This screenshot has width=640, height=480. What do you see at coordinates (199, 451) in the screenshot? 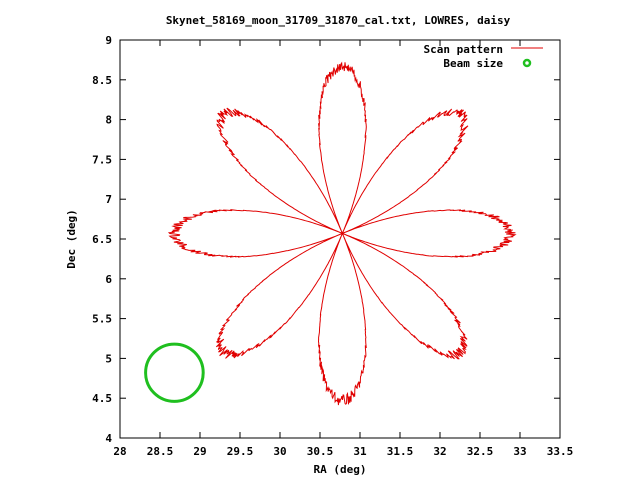
I see `x-tick-label-2: 29` at bounding box center [199, 451].